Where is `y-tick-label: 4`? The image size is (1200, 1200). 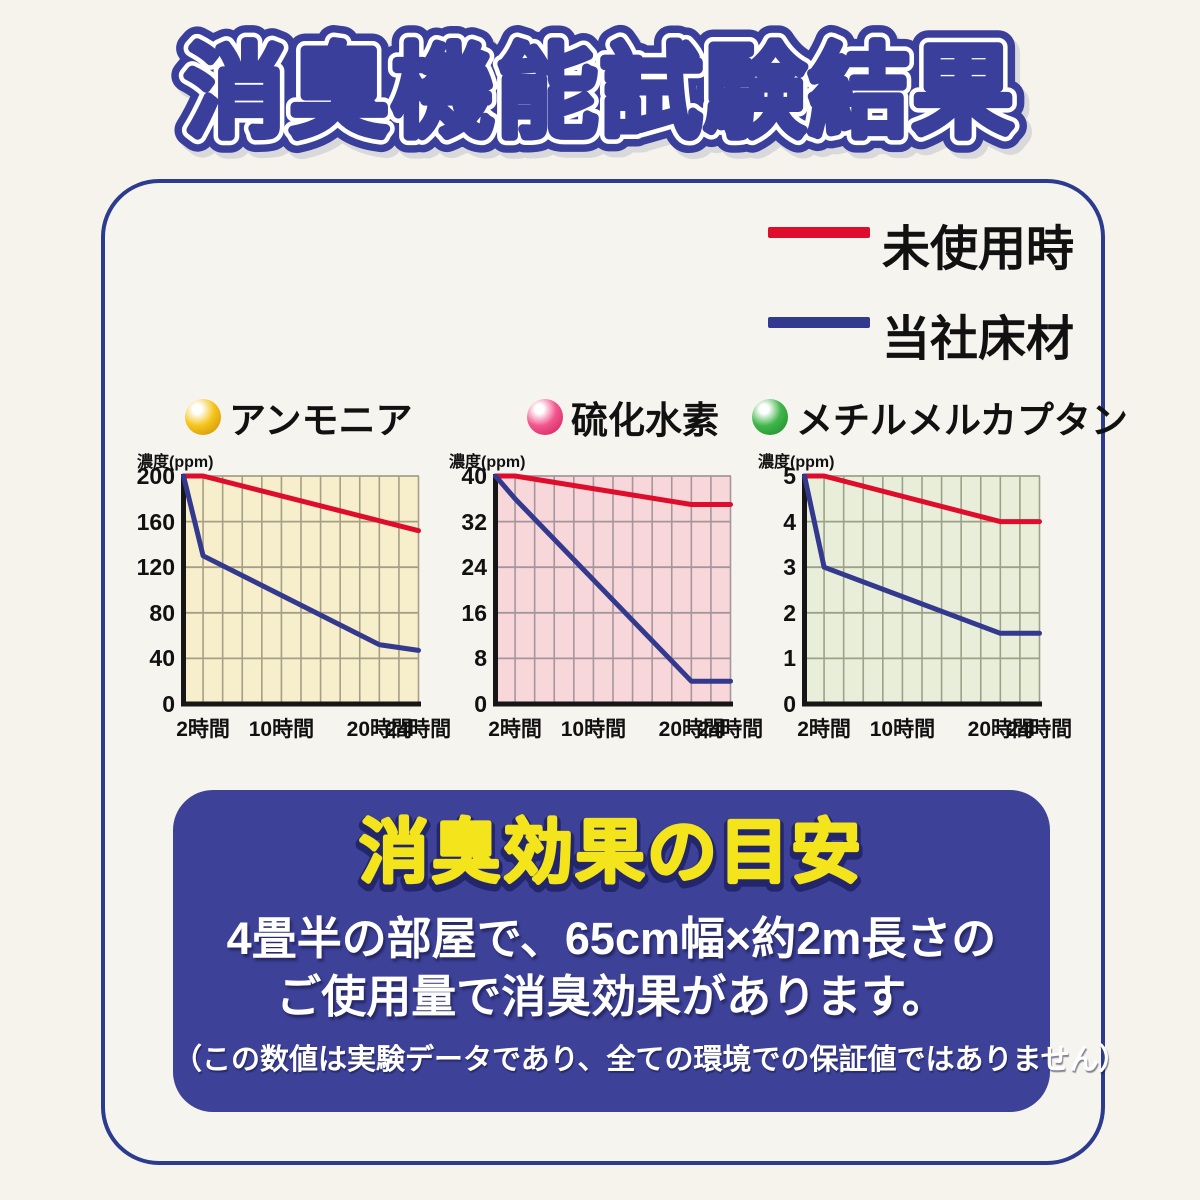 y-tick-label: 4 is located at coordinates (789, 521).